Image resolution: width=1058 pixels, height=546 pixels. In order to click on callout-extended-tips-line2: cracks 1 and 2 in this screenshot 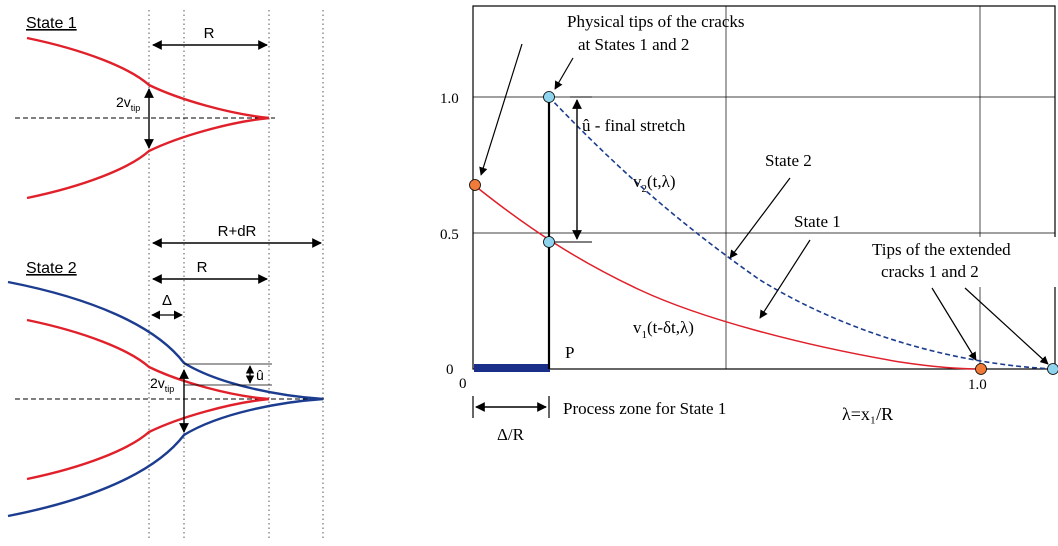, I will do `click(930, 271)`.